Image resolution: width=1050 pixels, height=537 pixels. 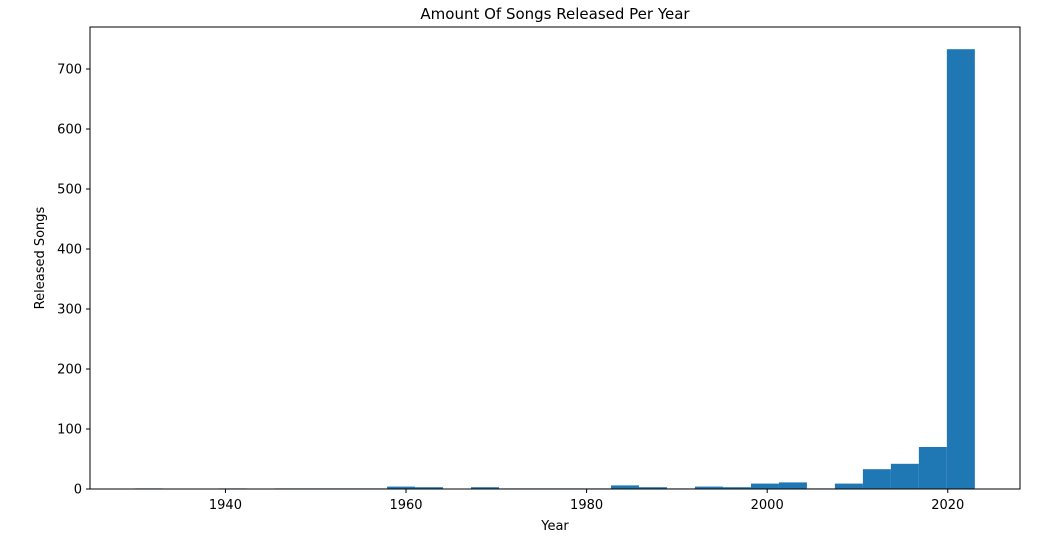 I want to click on y-tick-label: 300, so click(x=69, y=310).